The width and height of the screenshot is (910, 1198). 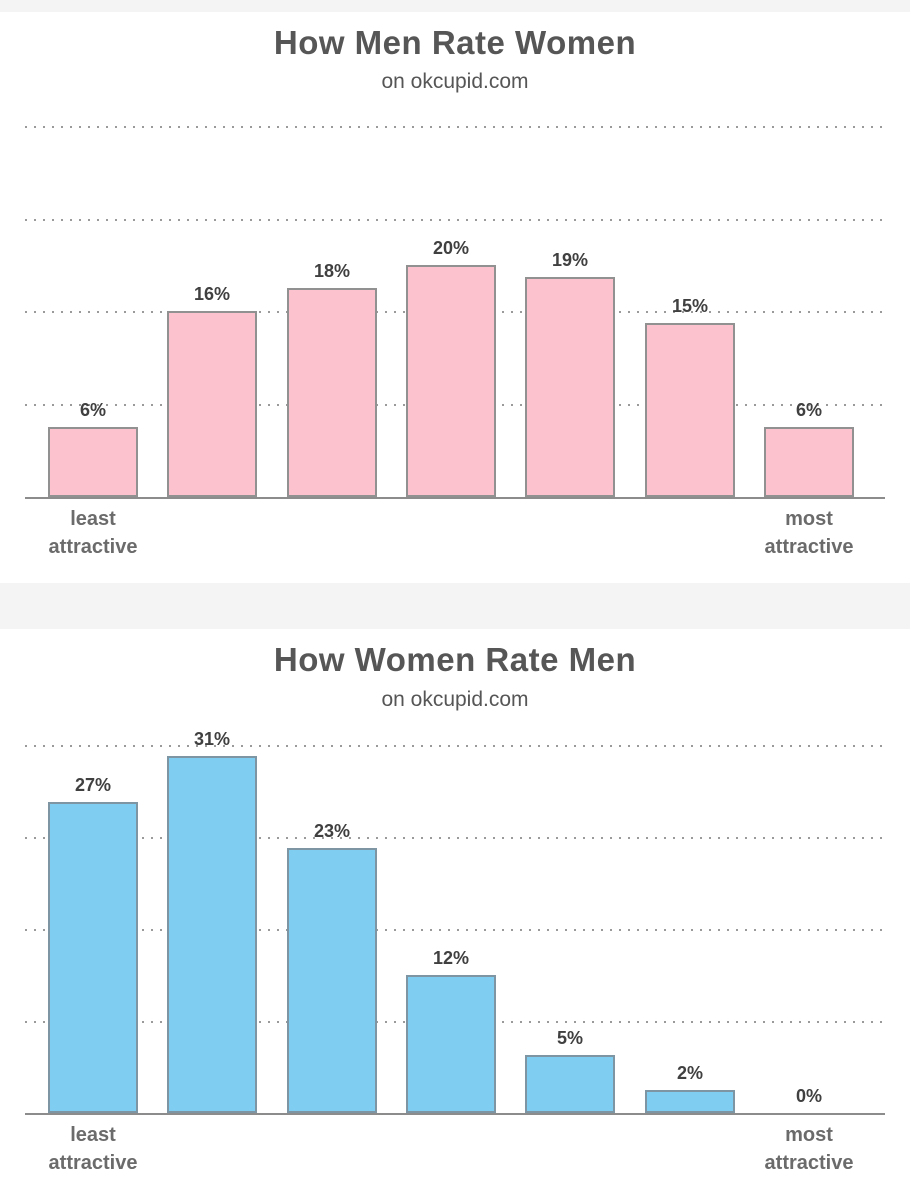 I want to click on bar-value-label: 23%, so click(x=332, y=831).